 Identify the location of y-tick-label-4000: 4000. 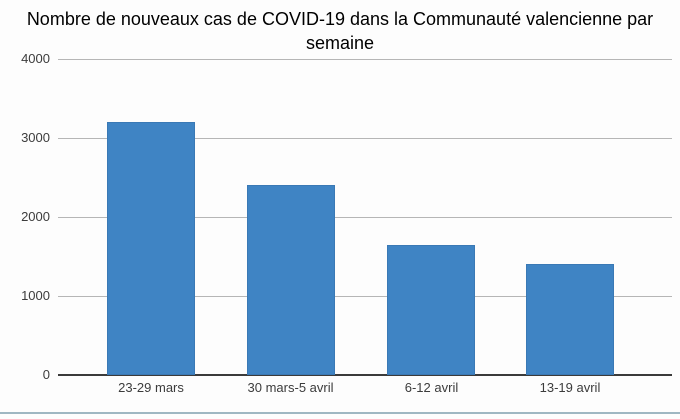
(35, 58).